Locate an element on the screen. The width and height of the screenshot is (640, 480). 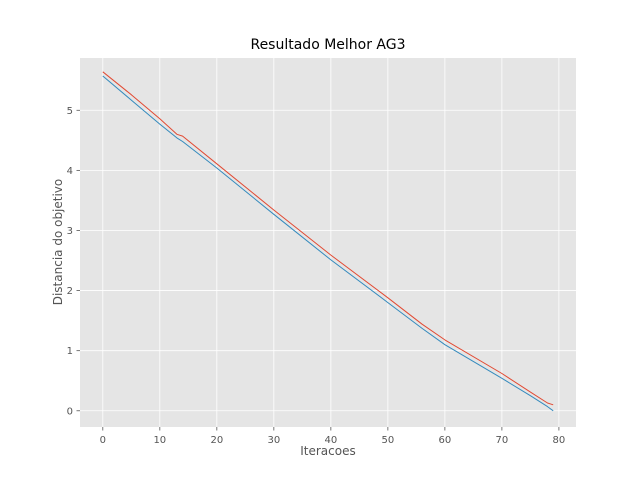
y-tick-label: 4 is located at coordinates (70, 171).